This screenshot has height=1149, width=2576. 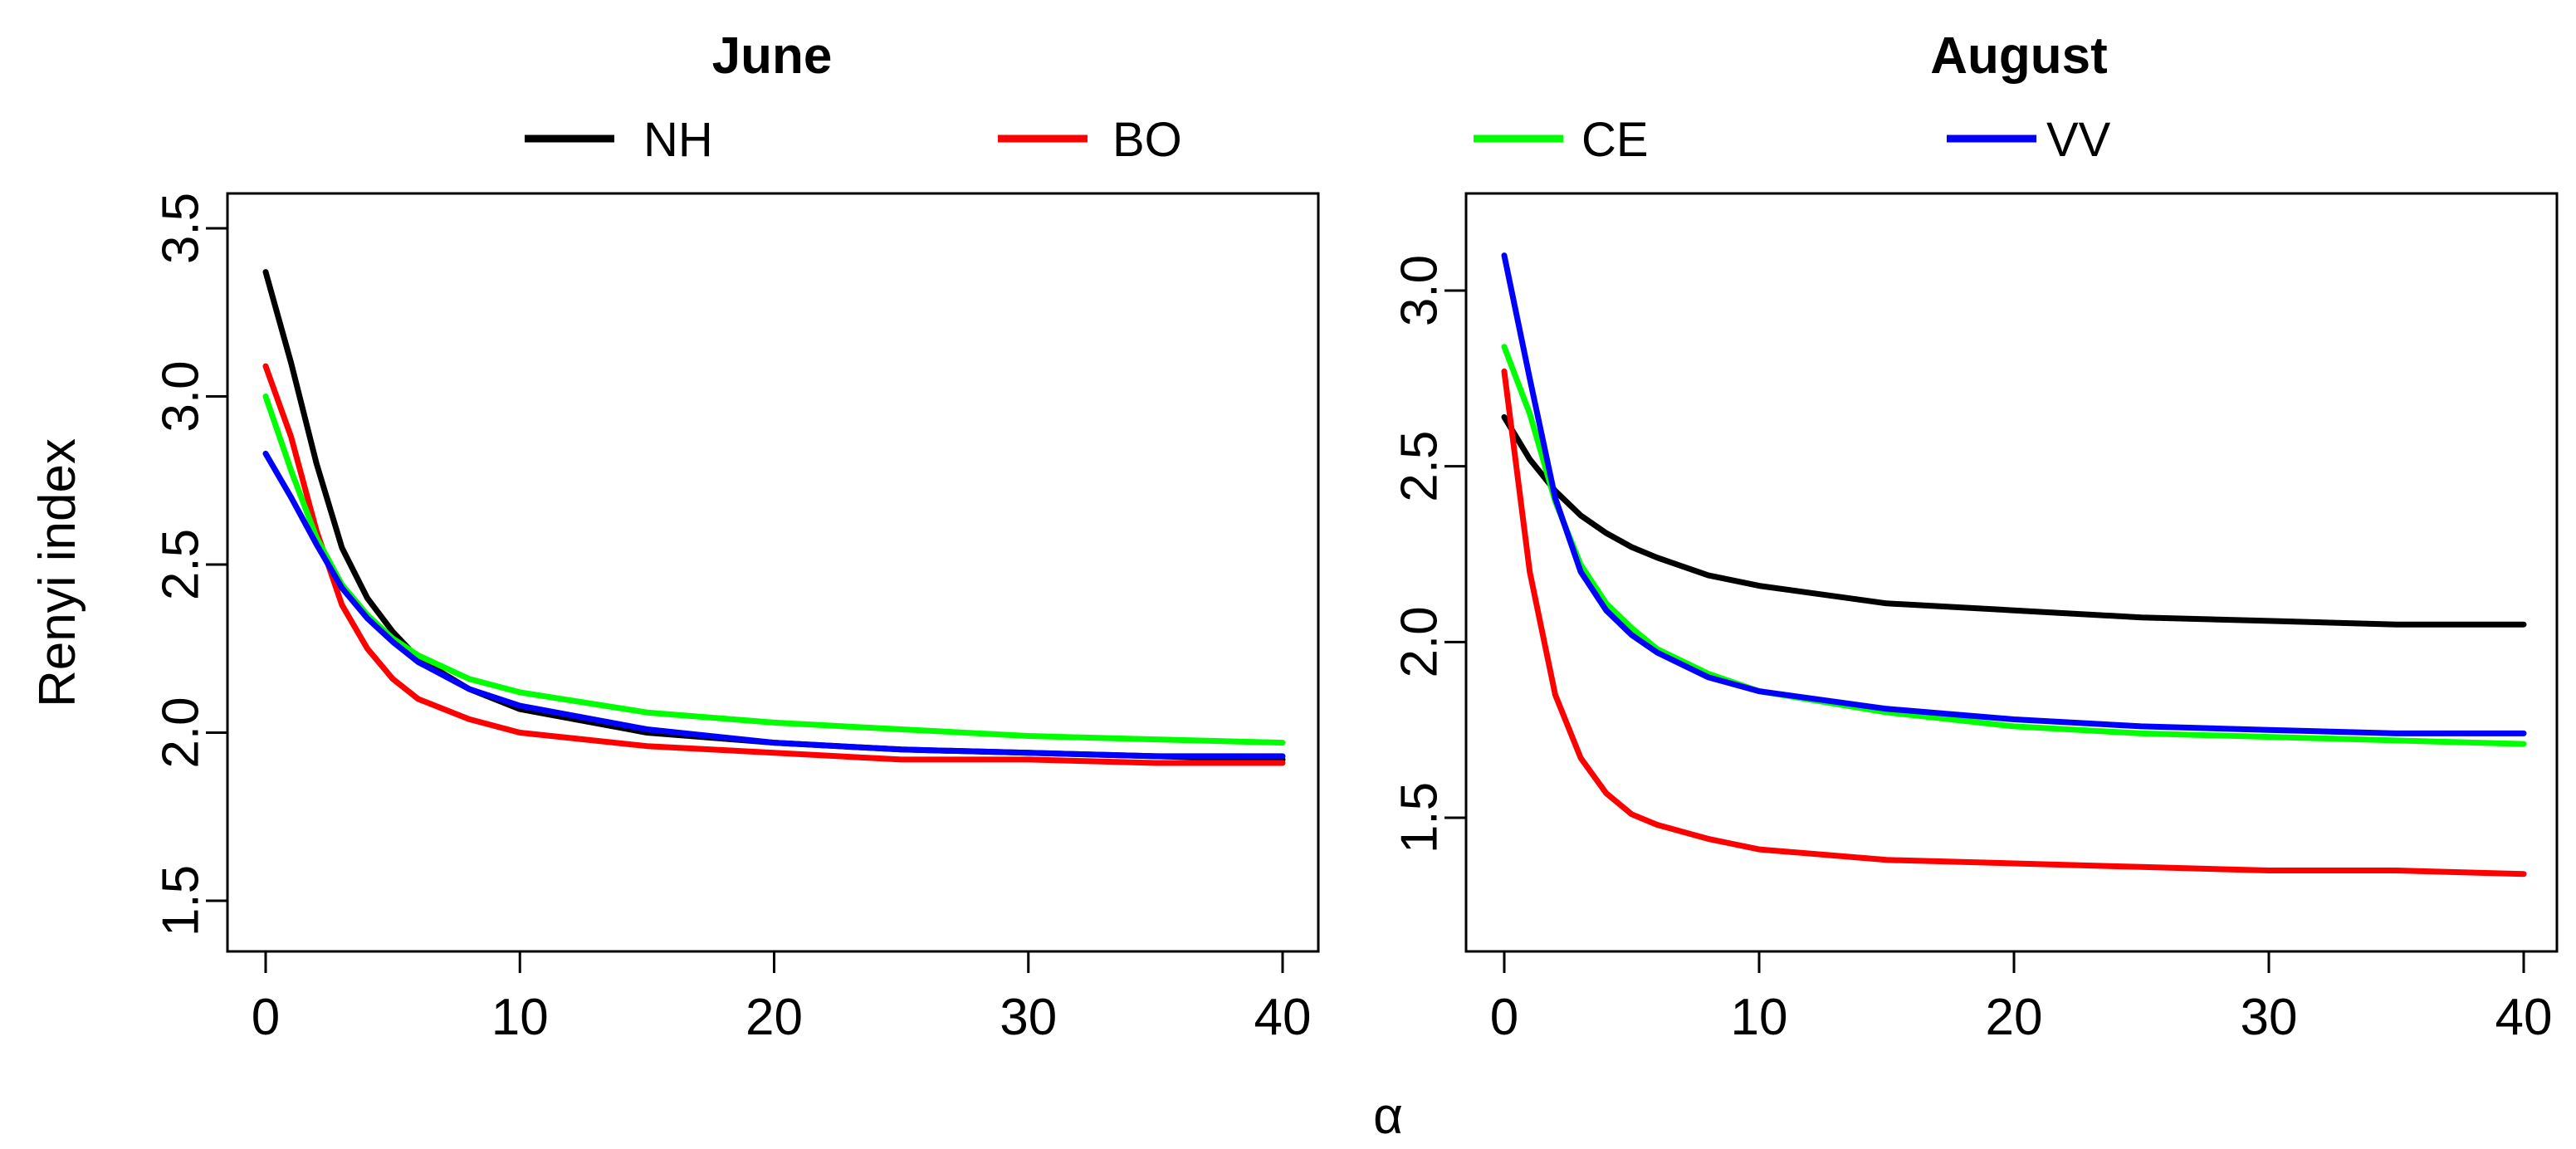 I want to click on august-title: August, so click(x=2019, y=56).